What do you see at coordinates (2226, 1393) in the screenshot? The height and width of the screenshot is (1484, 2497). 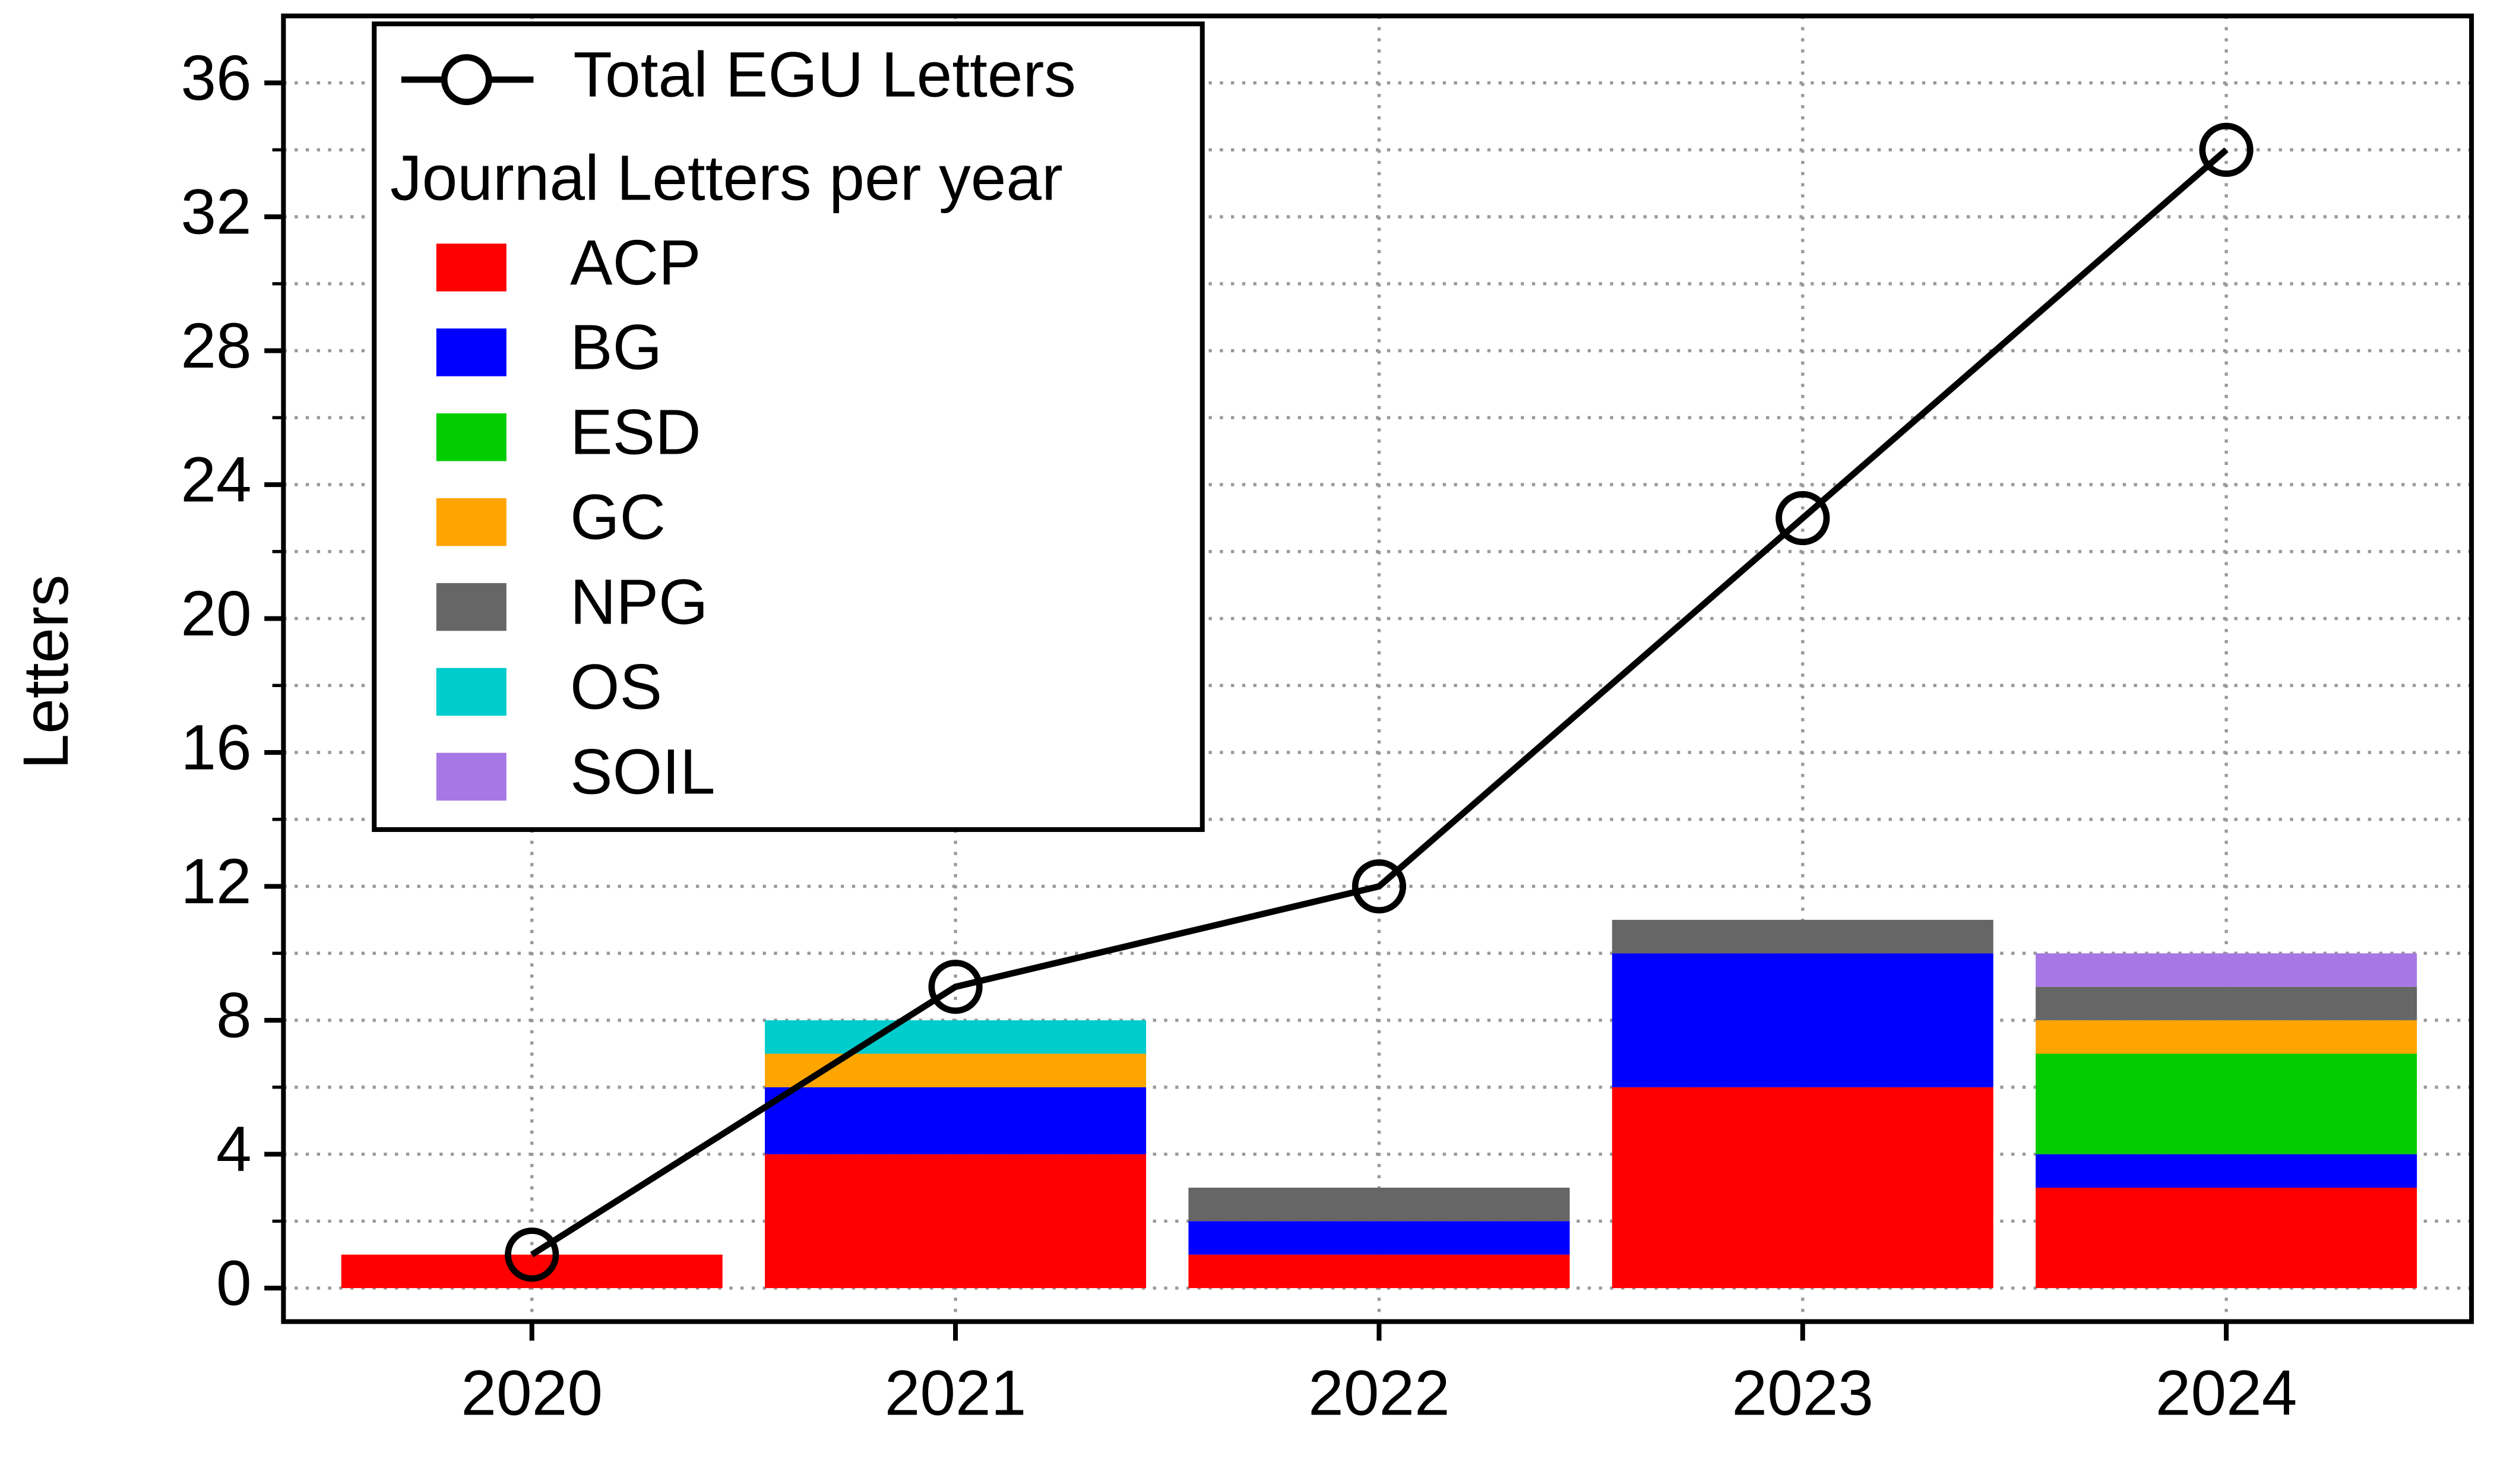 I see `x-tick-label: 2024` at bounding box center [2226, 1393].